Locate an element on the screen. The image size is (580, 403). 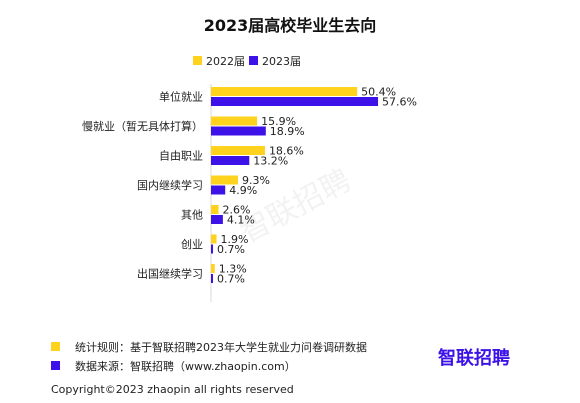
value-label-2023: 18.9% is located at coordinates (287, 131).